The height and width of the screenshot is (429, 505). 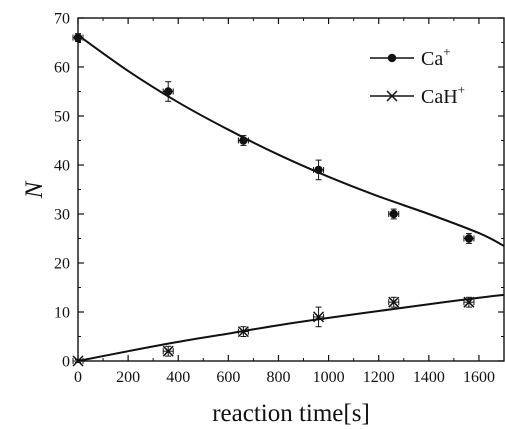 I want to click on legend-label-ca: Ca+, so click(x=436, y=57).